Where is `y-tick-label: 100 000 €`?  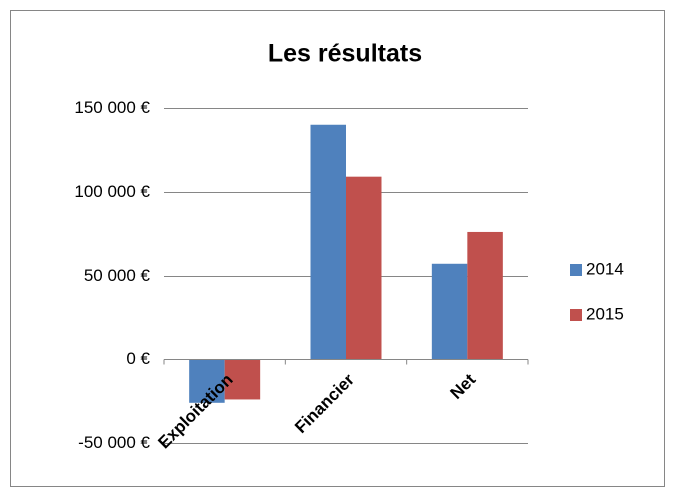 y-tick-label: 100 000 € is located at coordinates (112, 191).